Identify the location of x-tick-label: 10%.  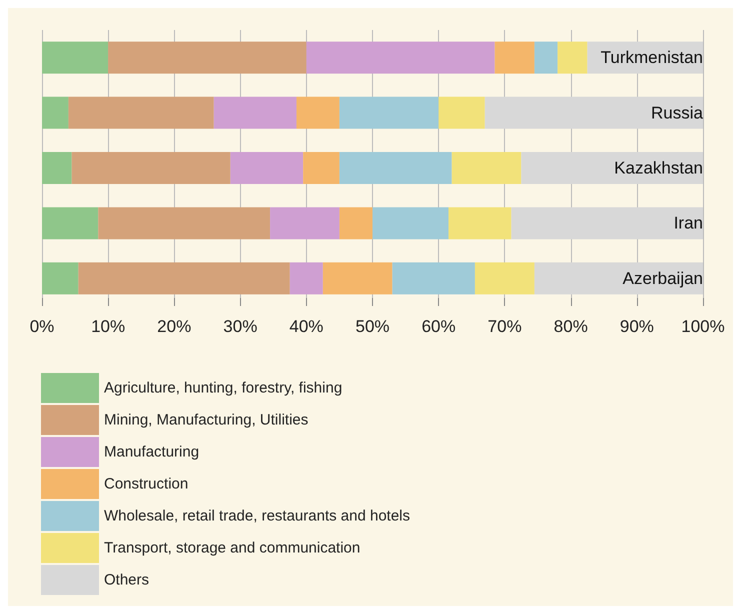
(108, 326).